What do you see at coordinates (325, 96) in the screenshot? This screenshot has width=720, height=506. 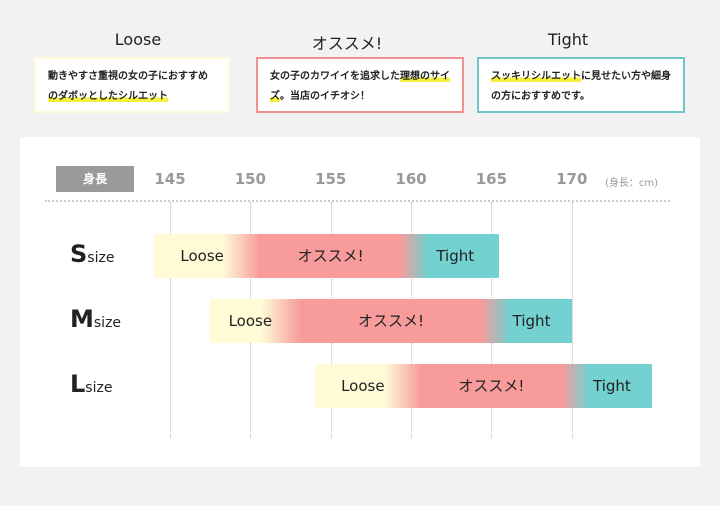 I see `description-text: 。当店のイチオシ！` at bounding box center [325, 96].